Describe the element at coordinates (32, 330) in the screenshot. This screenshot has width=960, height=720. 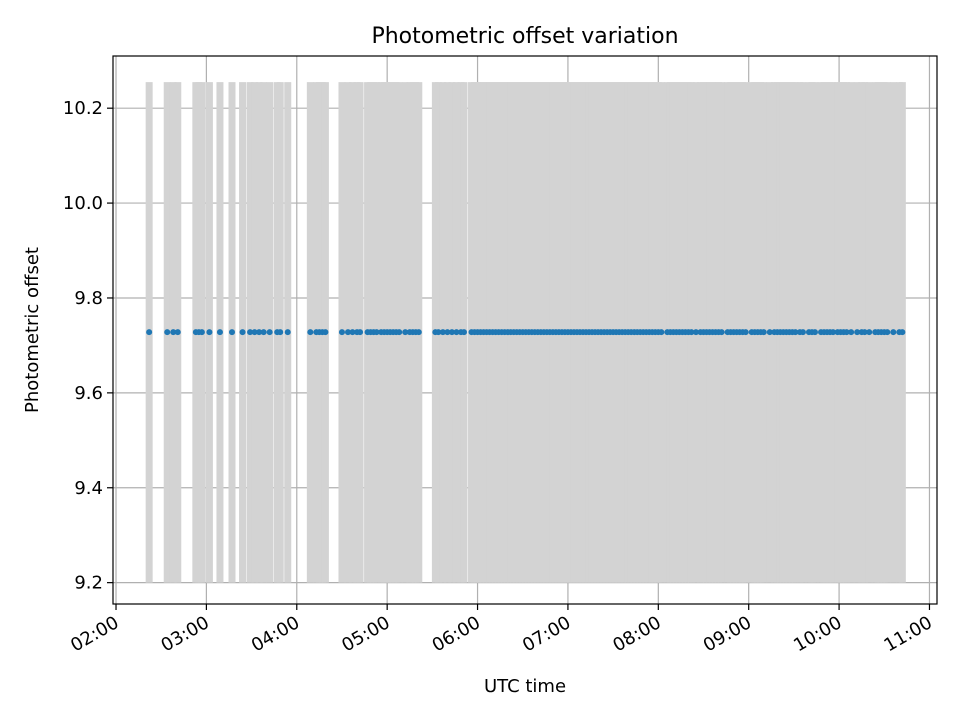
I see `y-axis-label: Photometric offset` at that location.